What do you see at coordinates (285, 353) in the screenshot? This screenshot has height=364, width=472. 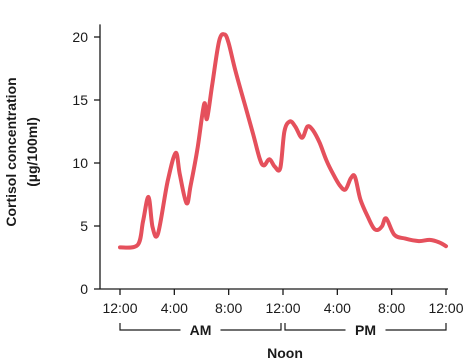 I see `x-axis-title: Noon` at bounding box center [285, 353].